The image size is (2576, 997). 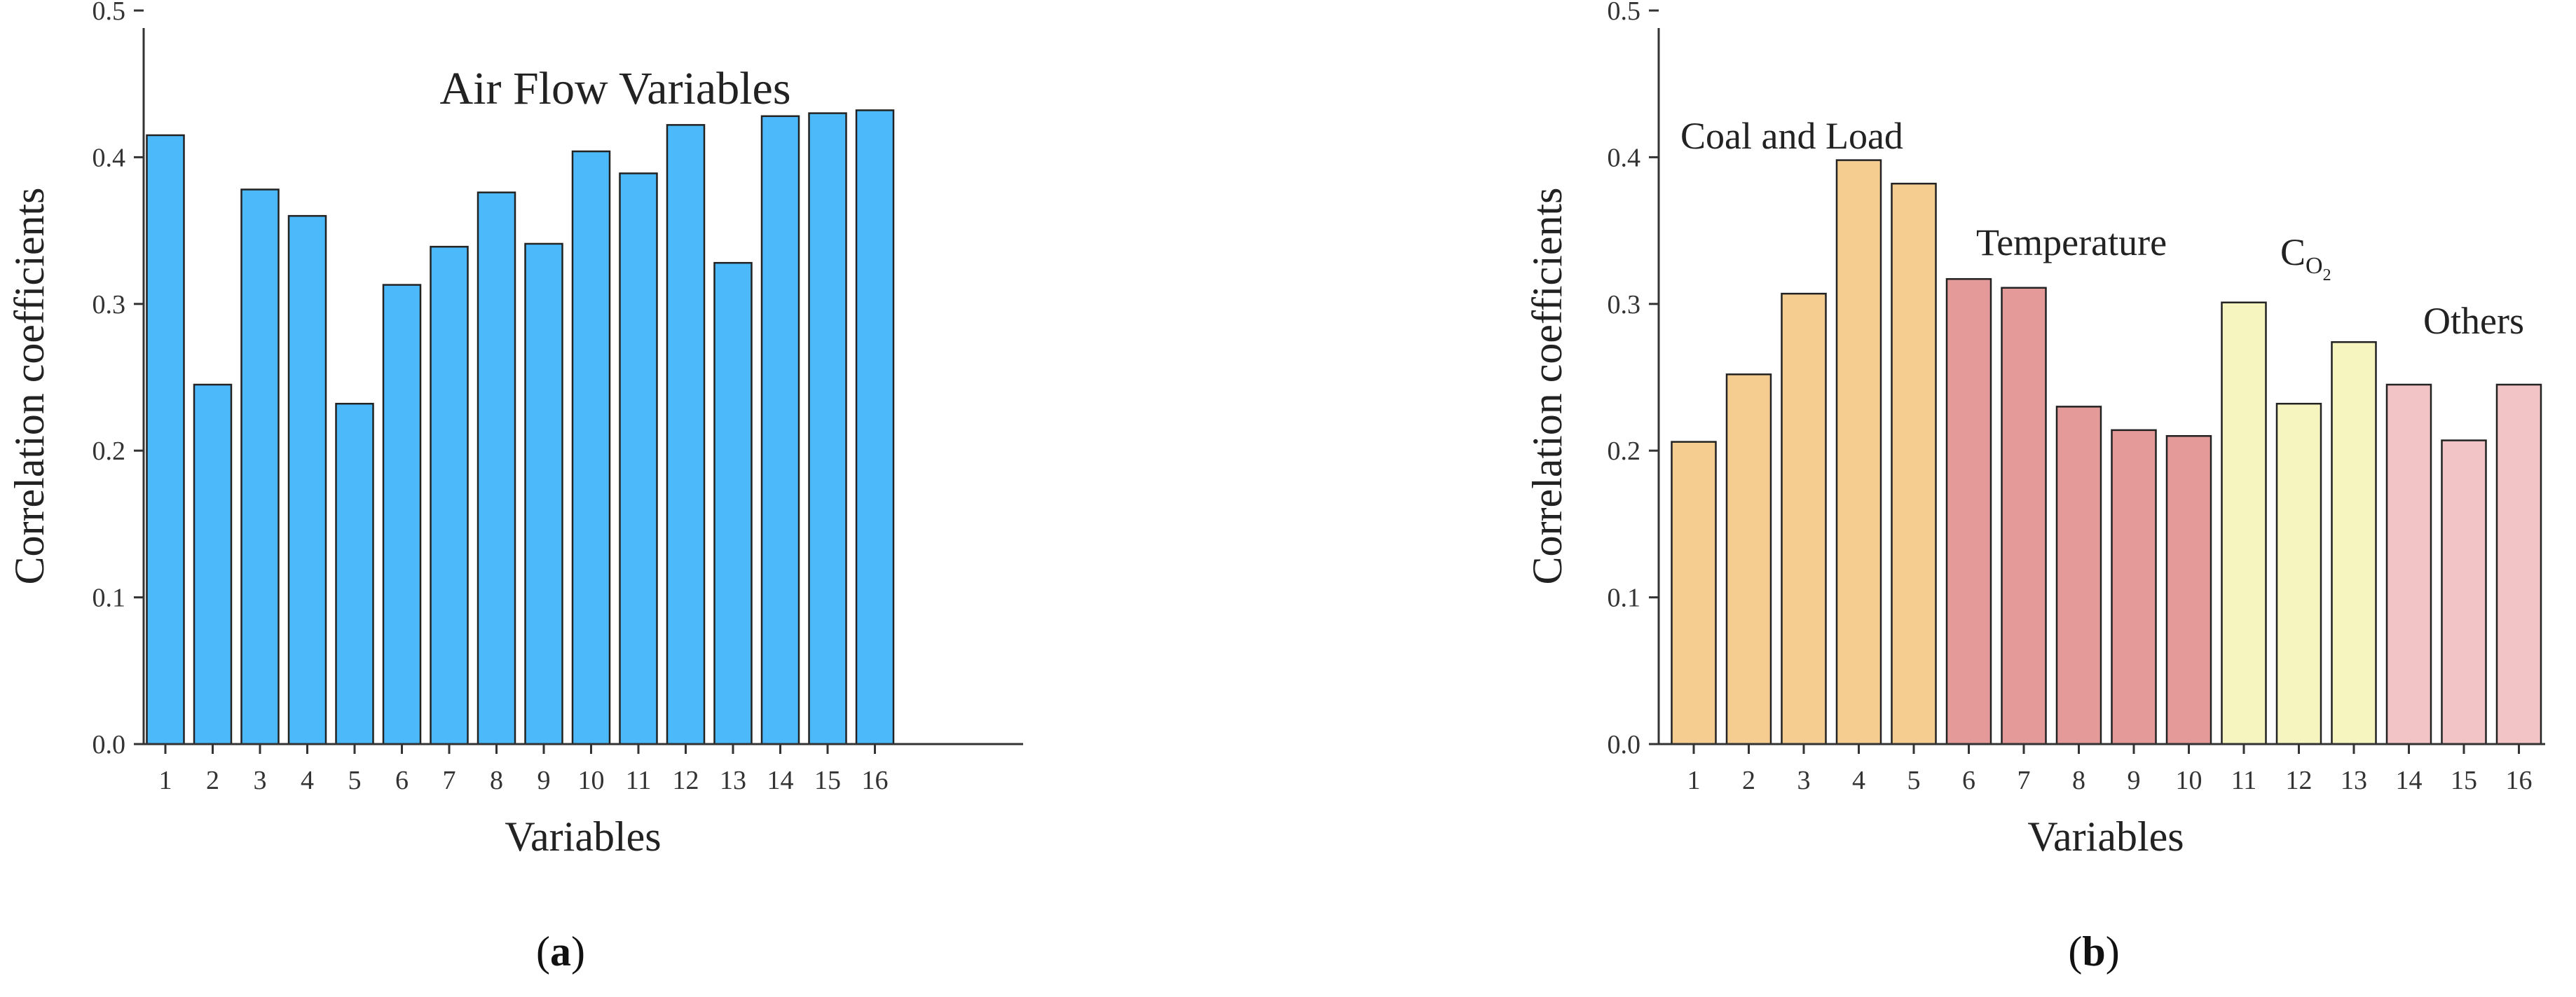 I want to click on panel-b-x-label: Variables, so click(x=2106, y=837).